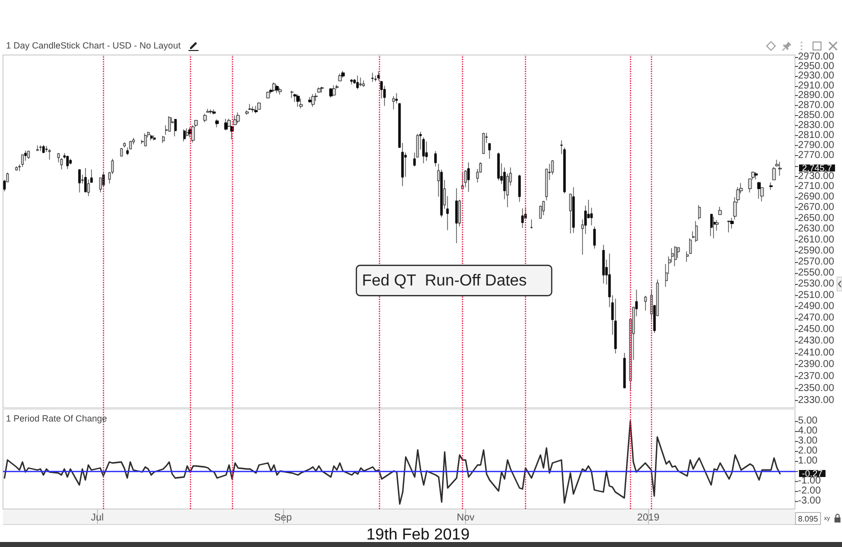 The image size is (842, 547). Describe the element at coordinates (816, 318) in the screenshot. I see `y-tick-label: 2470.00` at that location.